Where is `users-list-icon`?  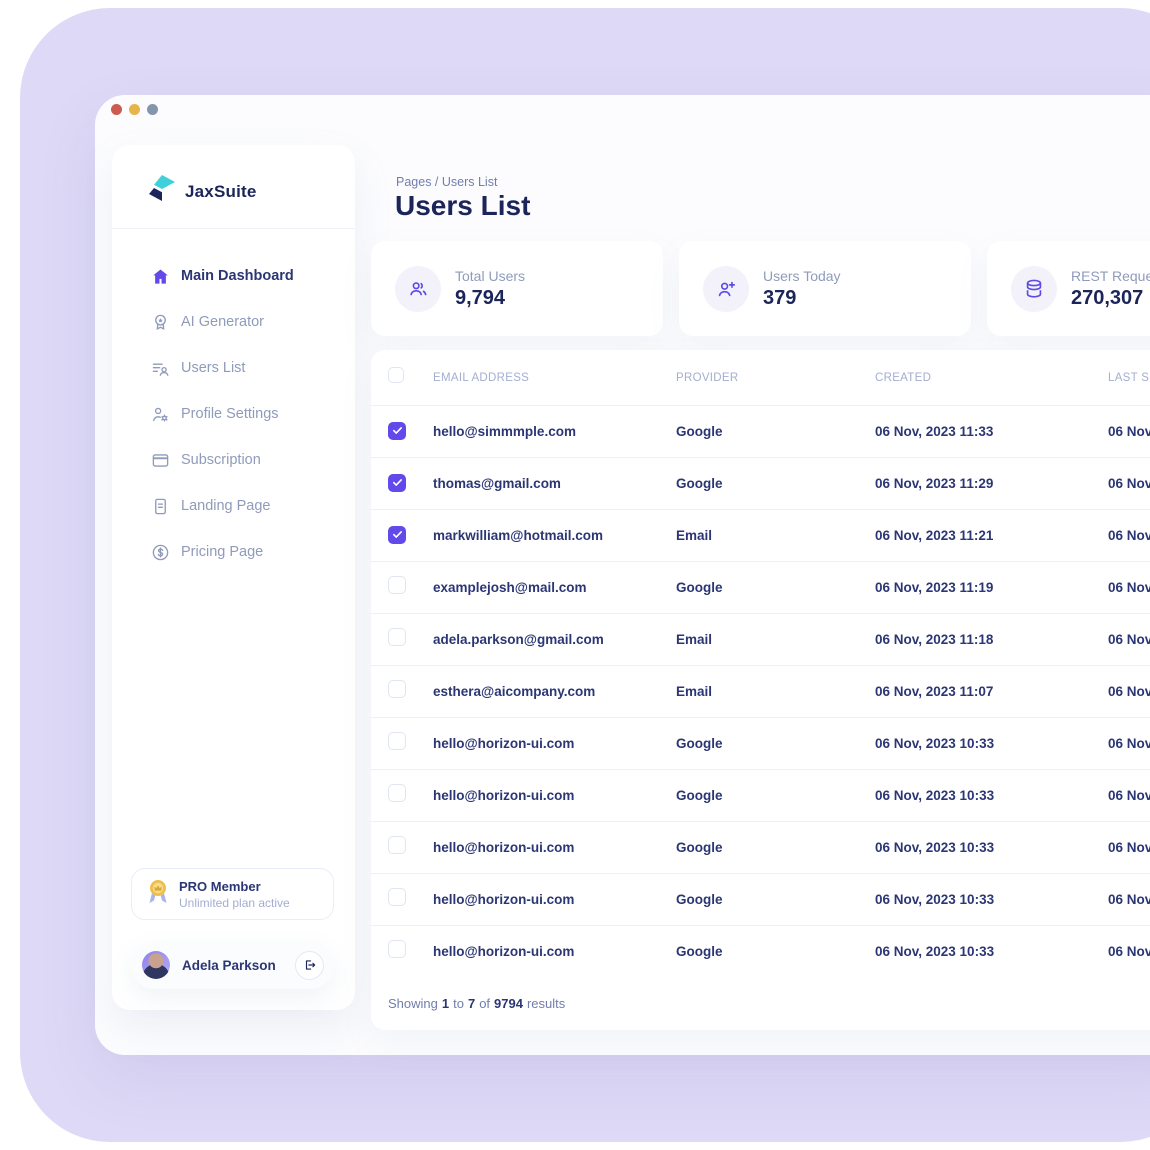 users-list-icon is located at coordinates (160, 368).